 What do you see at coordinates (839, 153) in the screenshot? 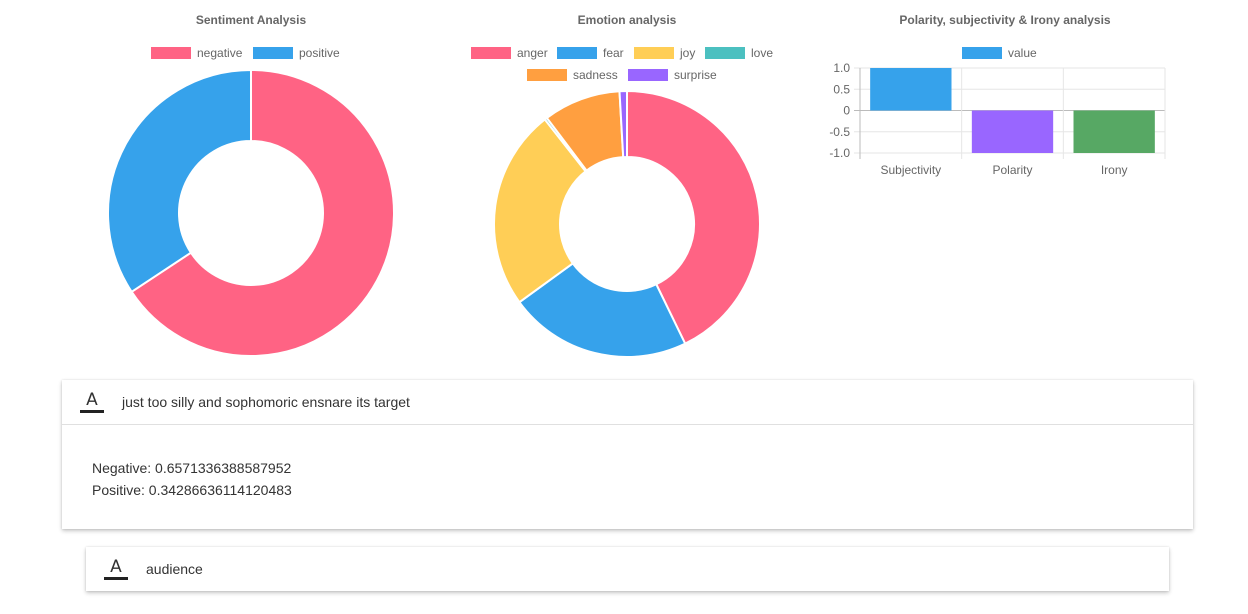
I see `y-tick-label: -1.0` at bounding box center [839, 153].